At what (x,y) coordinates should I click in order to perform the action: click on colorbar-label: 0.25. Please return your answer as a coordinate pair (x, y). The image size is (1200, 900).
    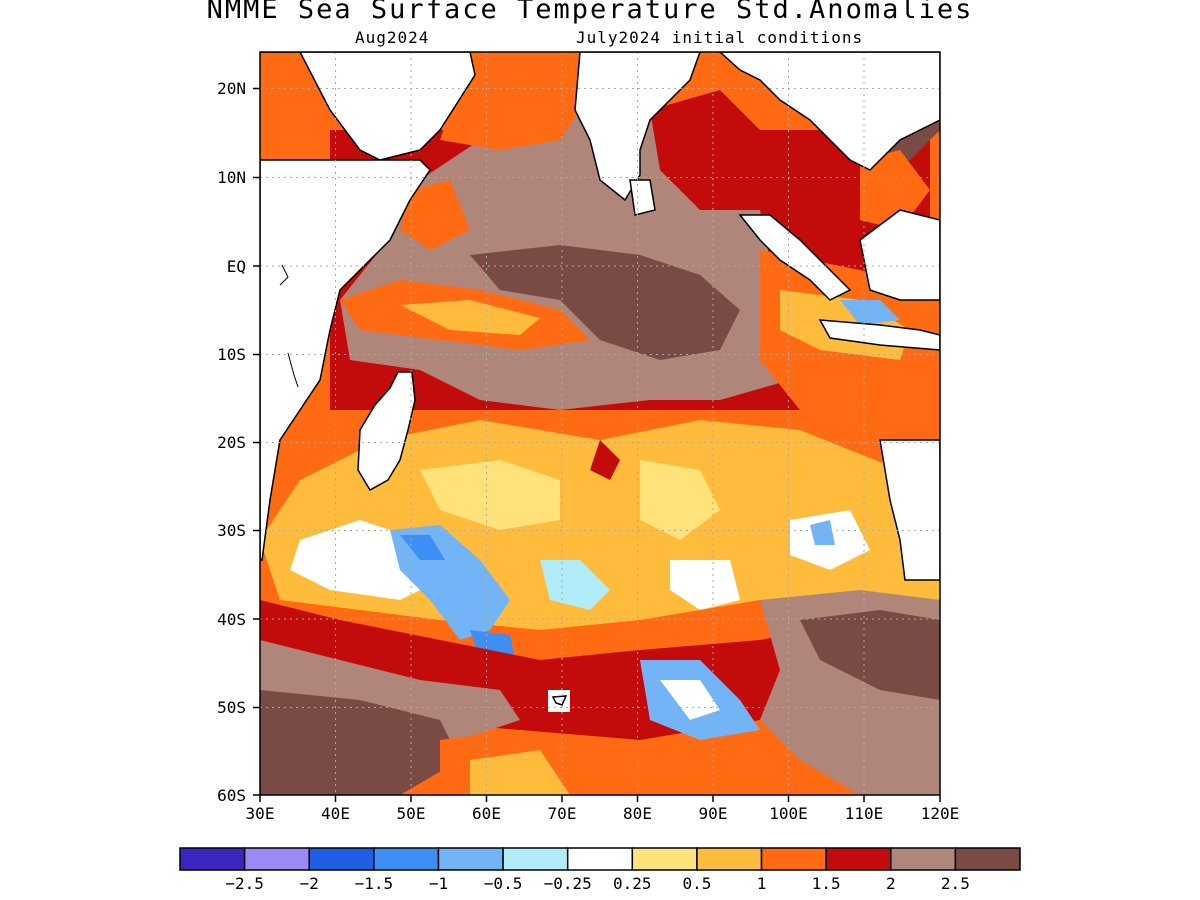
    Looking at the image, I should click on (632, 883).